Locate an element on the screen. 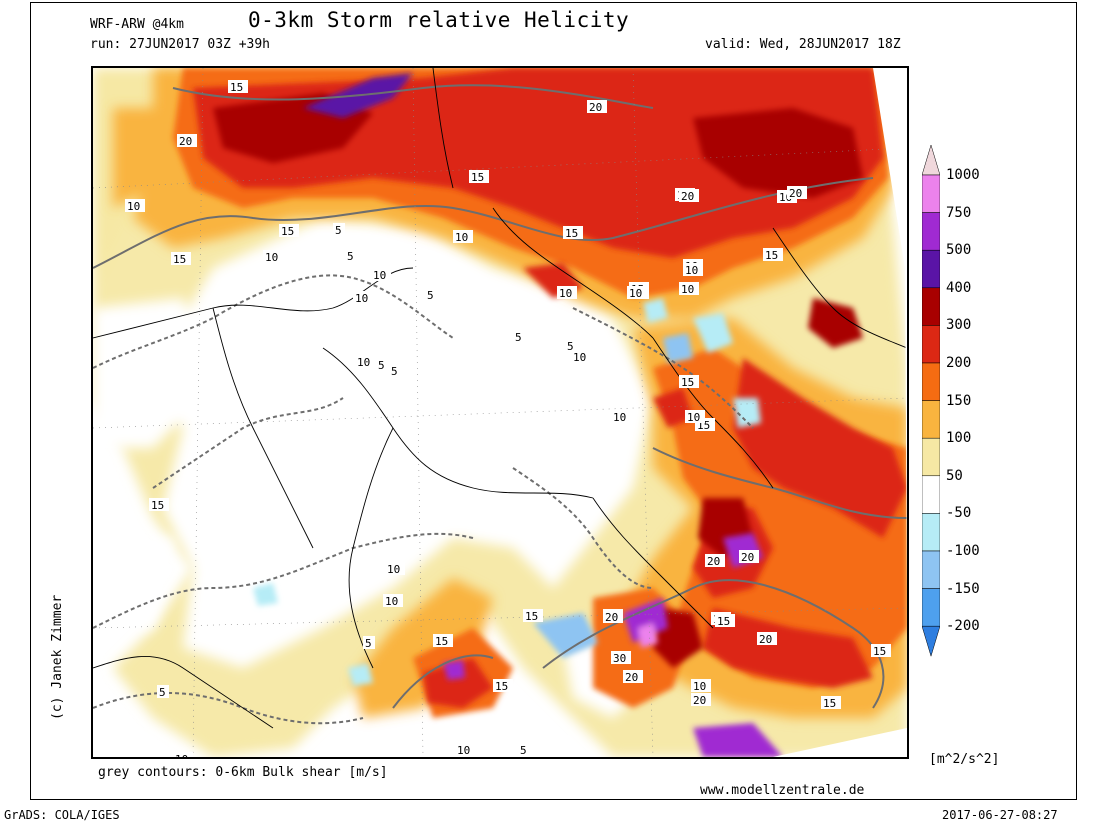  domain-edge-mask is located at coordinates (840, 412).